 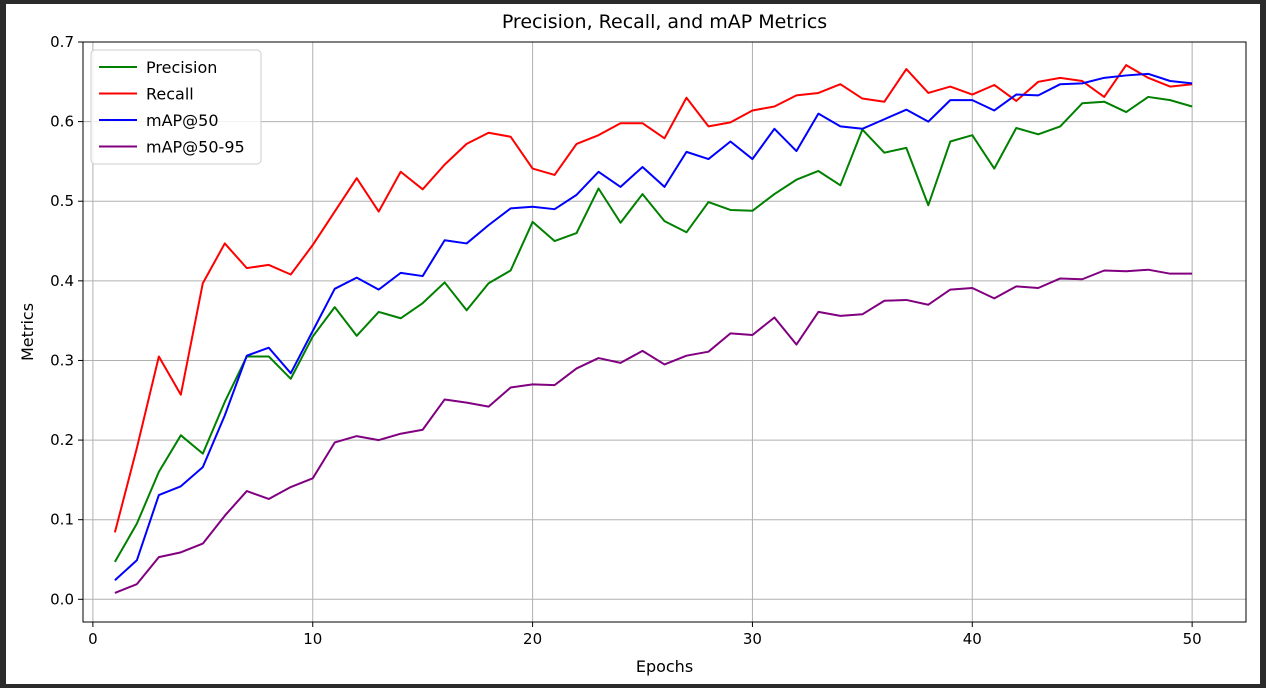 I want to click on y-tick-label: 0.1, so click(x=62, y=520).